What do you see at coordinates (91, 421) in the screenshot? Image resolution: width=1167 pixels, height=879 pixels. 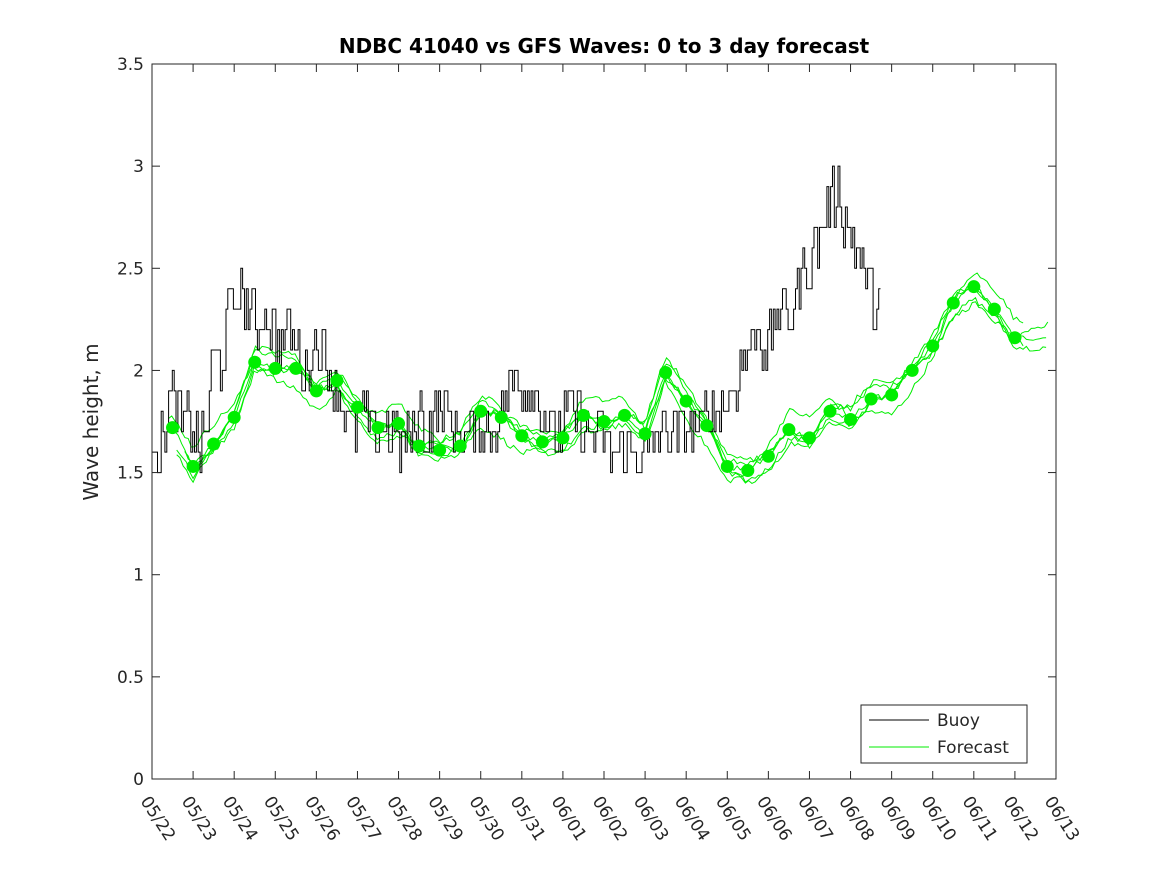 I see `y-axis-label: Wave height, m` at bounding box center [91, 421].